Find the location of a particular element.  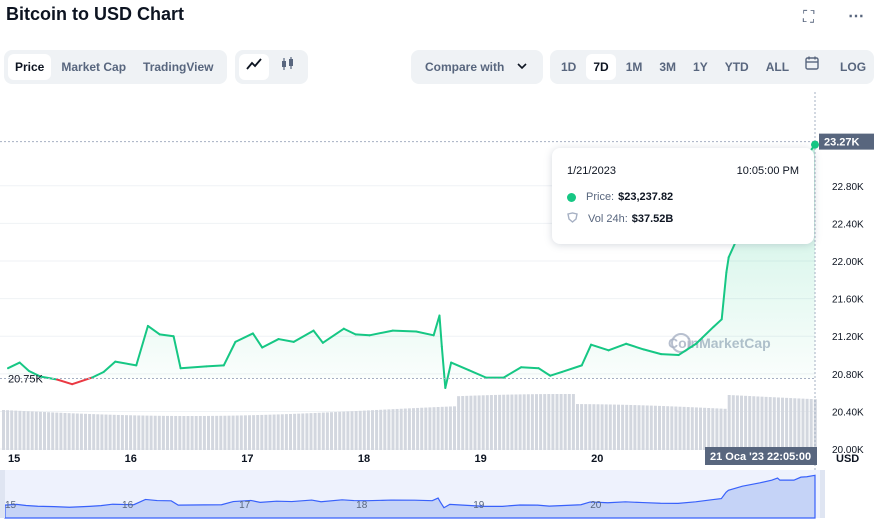

navigator-left-handle is located at coordinates (2, 494).